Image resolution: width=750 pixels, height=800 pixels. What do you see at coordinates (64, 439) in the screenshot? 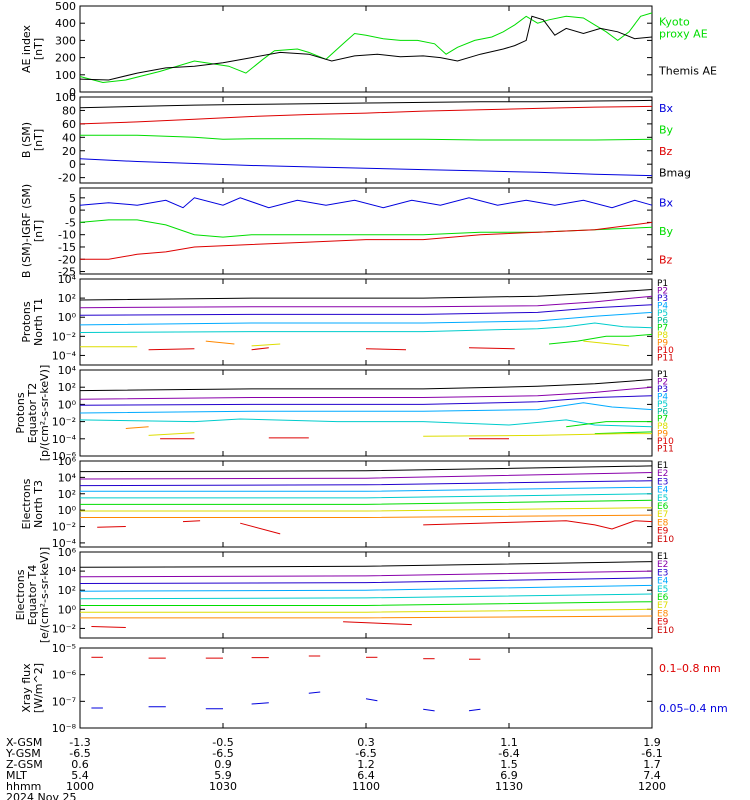
I see `p_equator-ytick-label: 10⁻⁴` at bounding box center [64, 439].